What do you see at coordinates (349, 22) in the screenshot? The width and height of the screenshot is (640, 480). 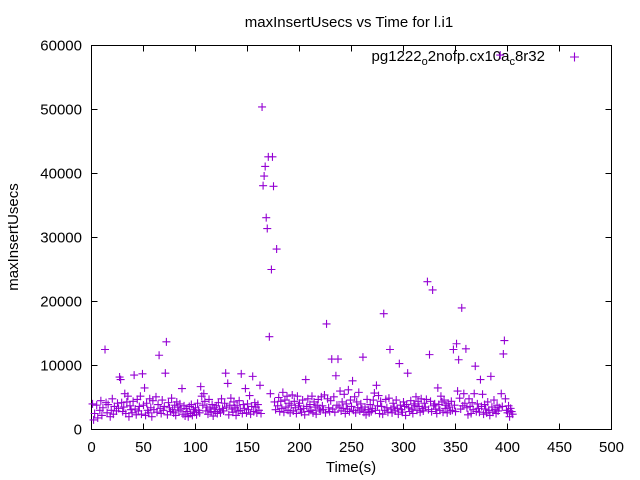 I see `chart-title: maxInsertUsecs vs Time for l.i1` at bounding box center [349, 22].